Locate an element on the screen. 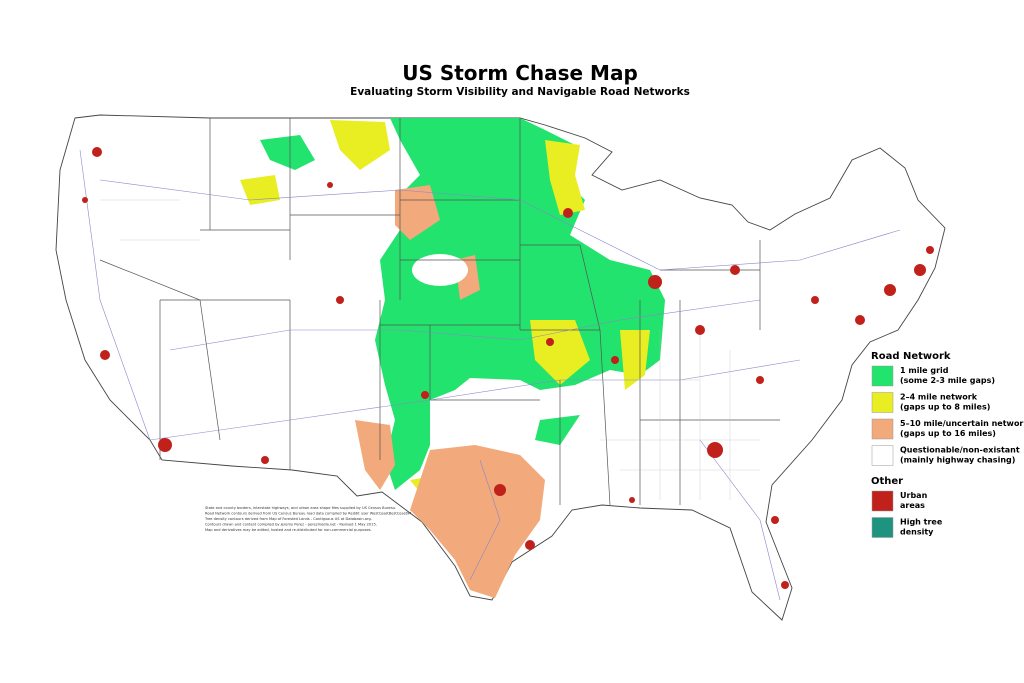 The image size is (1024, 683). legend-heading: Other is located at coordinates (887, 481).